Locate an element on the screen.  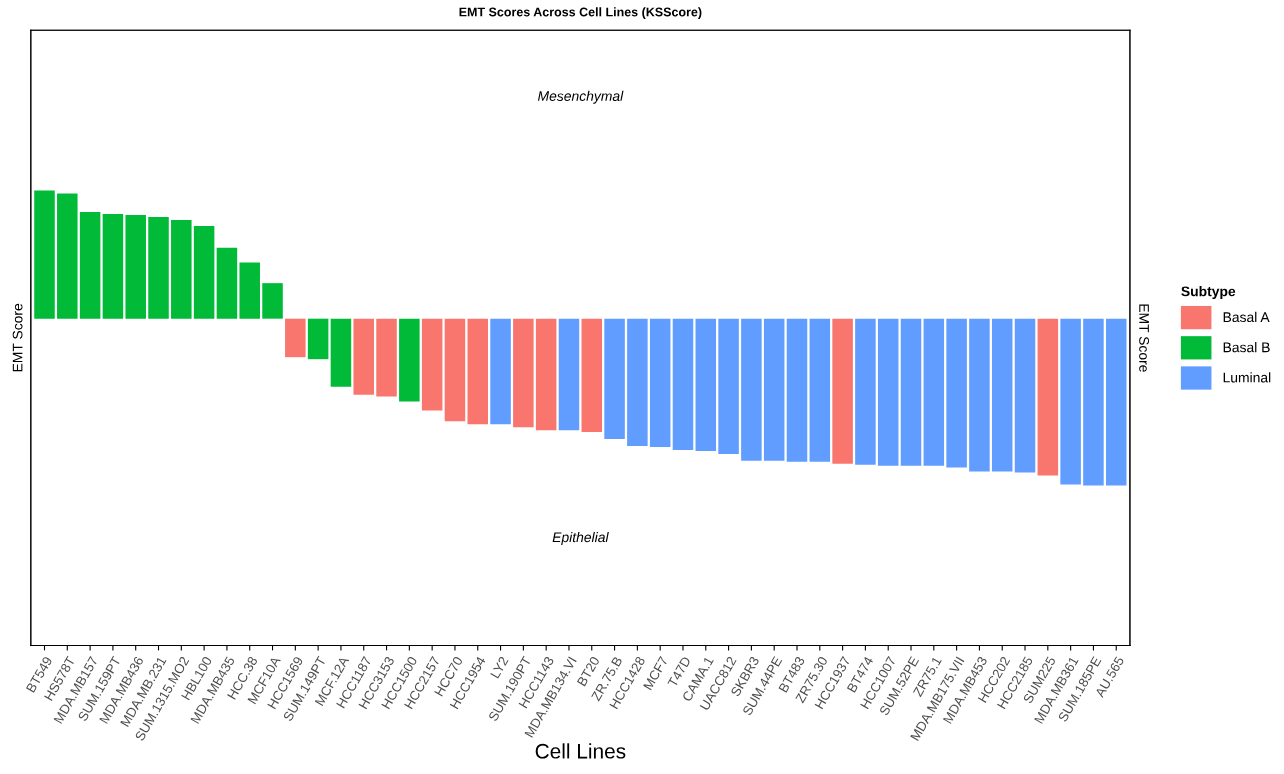
y2-axis-title: EMT Score is located at coordinates (1144, 338).